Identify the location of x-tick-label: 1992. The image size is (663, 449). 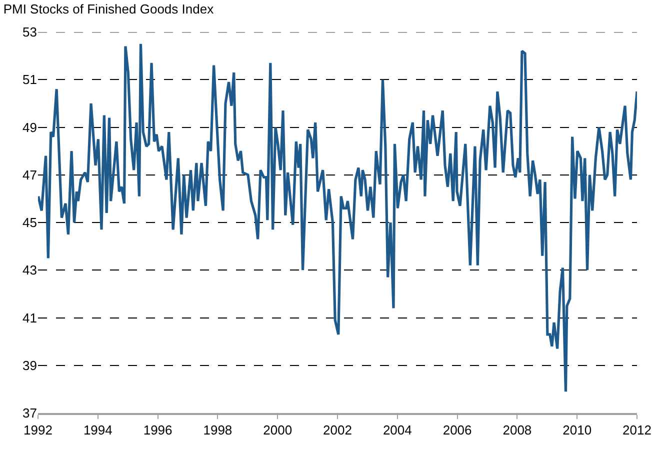
(38, 430).